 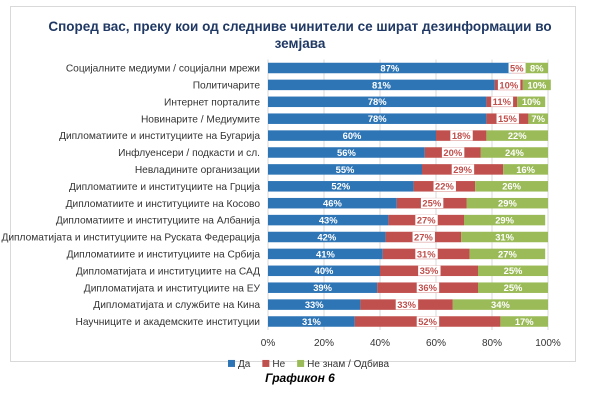 What do you see at coordinates (164, 255) in the screenshot?
I see `category-label: Дипломатиите и институциите на Србија` at bounding box center [164, 255].